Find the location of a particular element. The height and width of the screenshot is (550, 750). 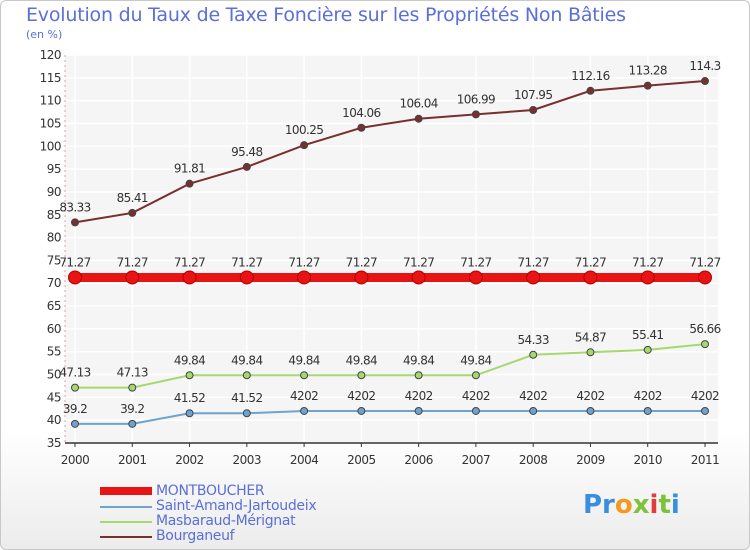

y-tick-label: 75 is located at coordinates (54, 260).